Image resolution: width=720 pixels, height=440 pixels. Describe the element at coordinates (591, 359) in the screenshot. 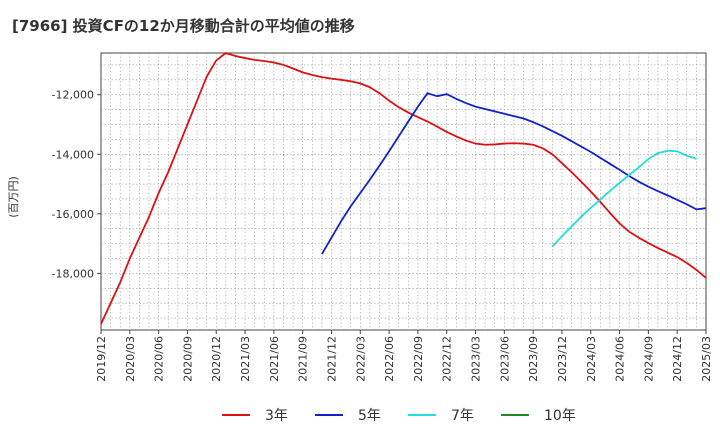

I see `x-tick-label: 2024/03` at that location.